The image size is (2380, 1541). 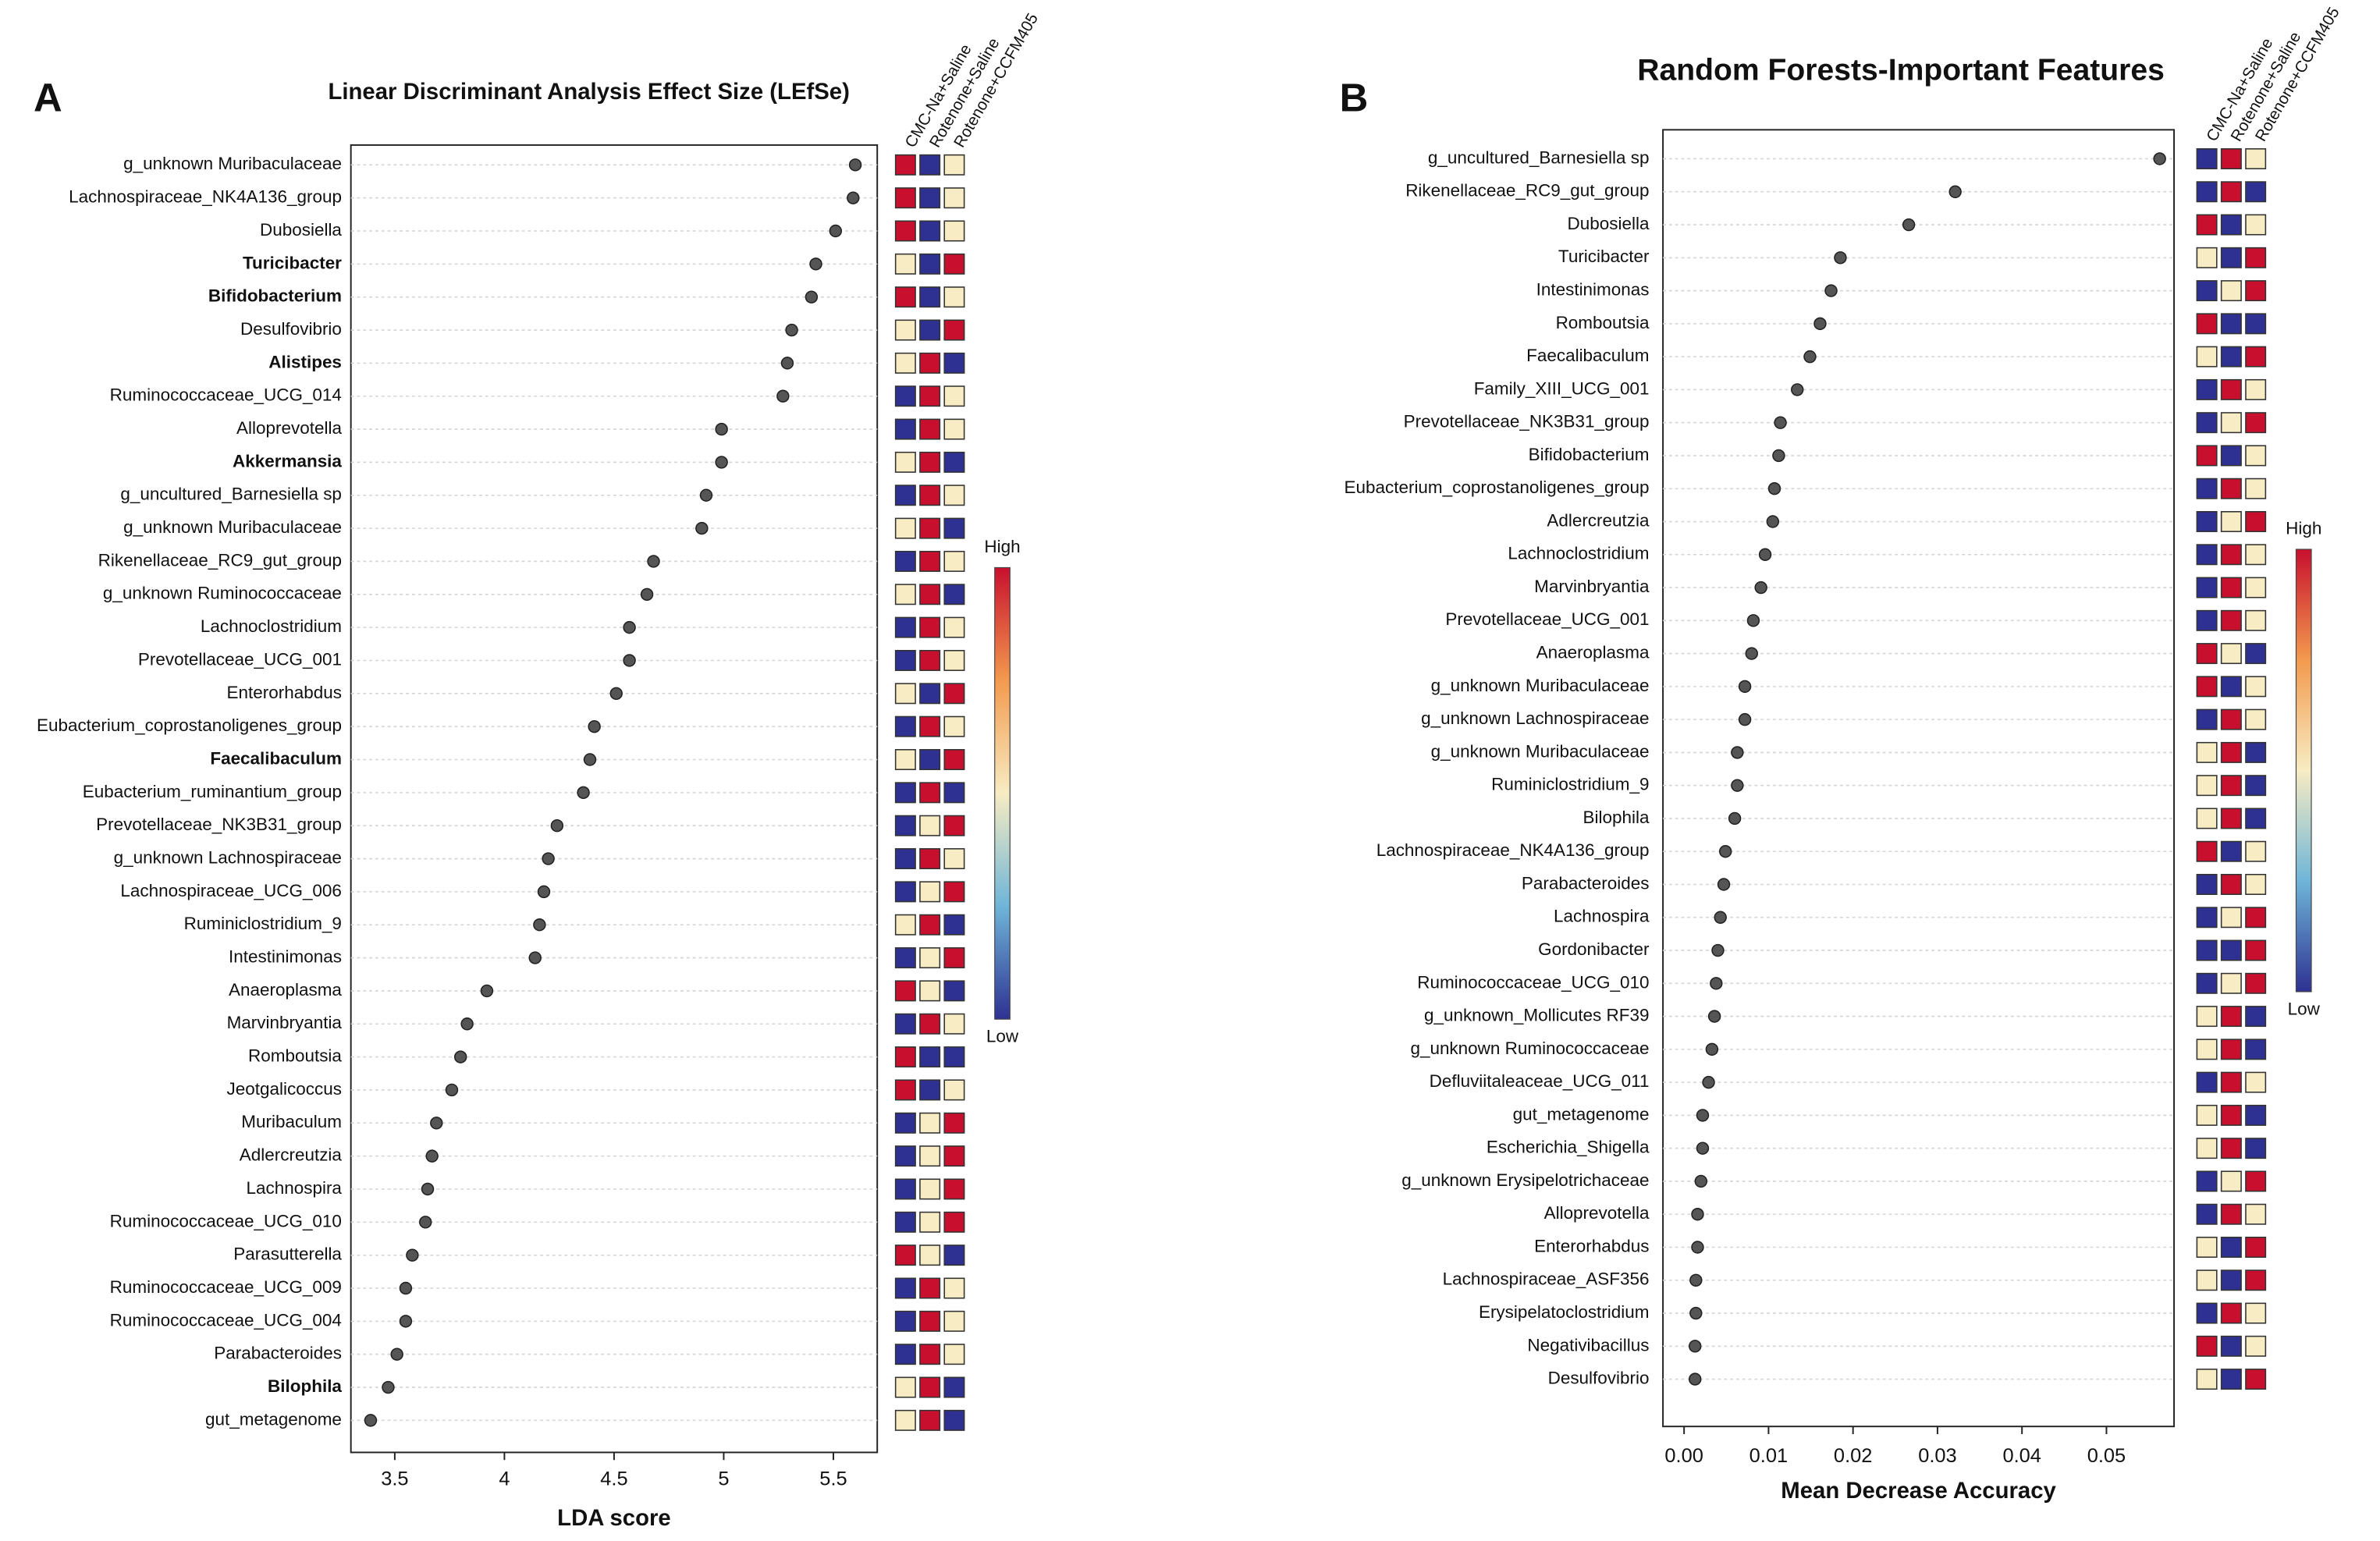 I want to click on category-label: Jeotgalicoccus, so click(x=284, y=1089).